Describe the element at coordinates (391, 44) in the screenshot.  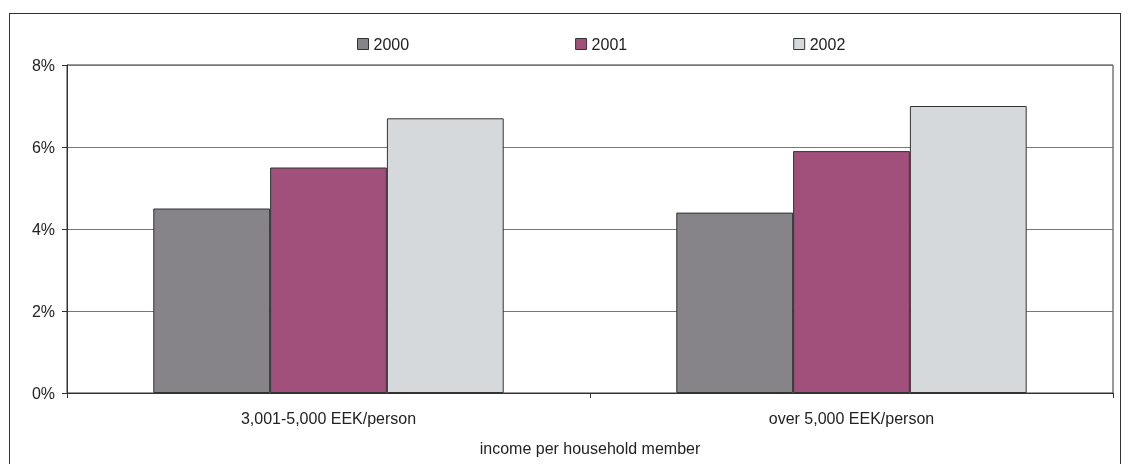
I see `legend-label: 2000` at that location.